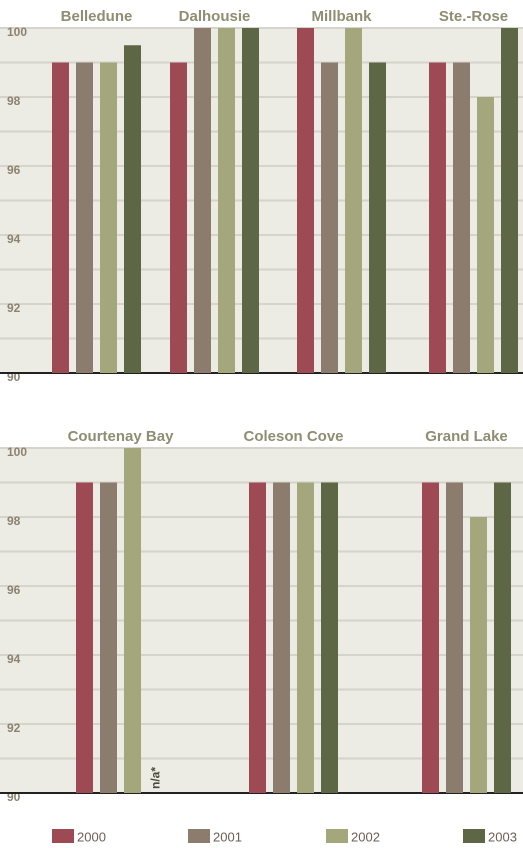 The image size is (523, 848). What do you see at coordinates (97, 16) in the screenshot?
I see `group-label: Belledune` at bounding box center [97, 16].